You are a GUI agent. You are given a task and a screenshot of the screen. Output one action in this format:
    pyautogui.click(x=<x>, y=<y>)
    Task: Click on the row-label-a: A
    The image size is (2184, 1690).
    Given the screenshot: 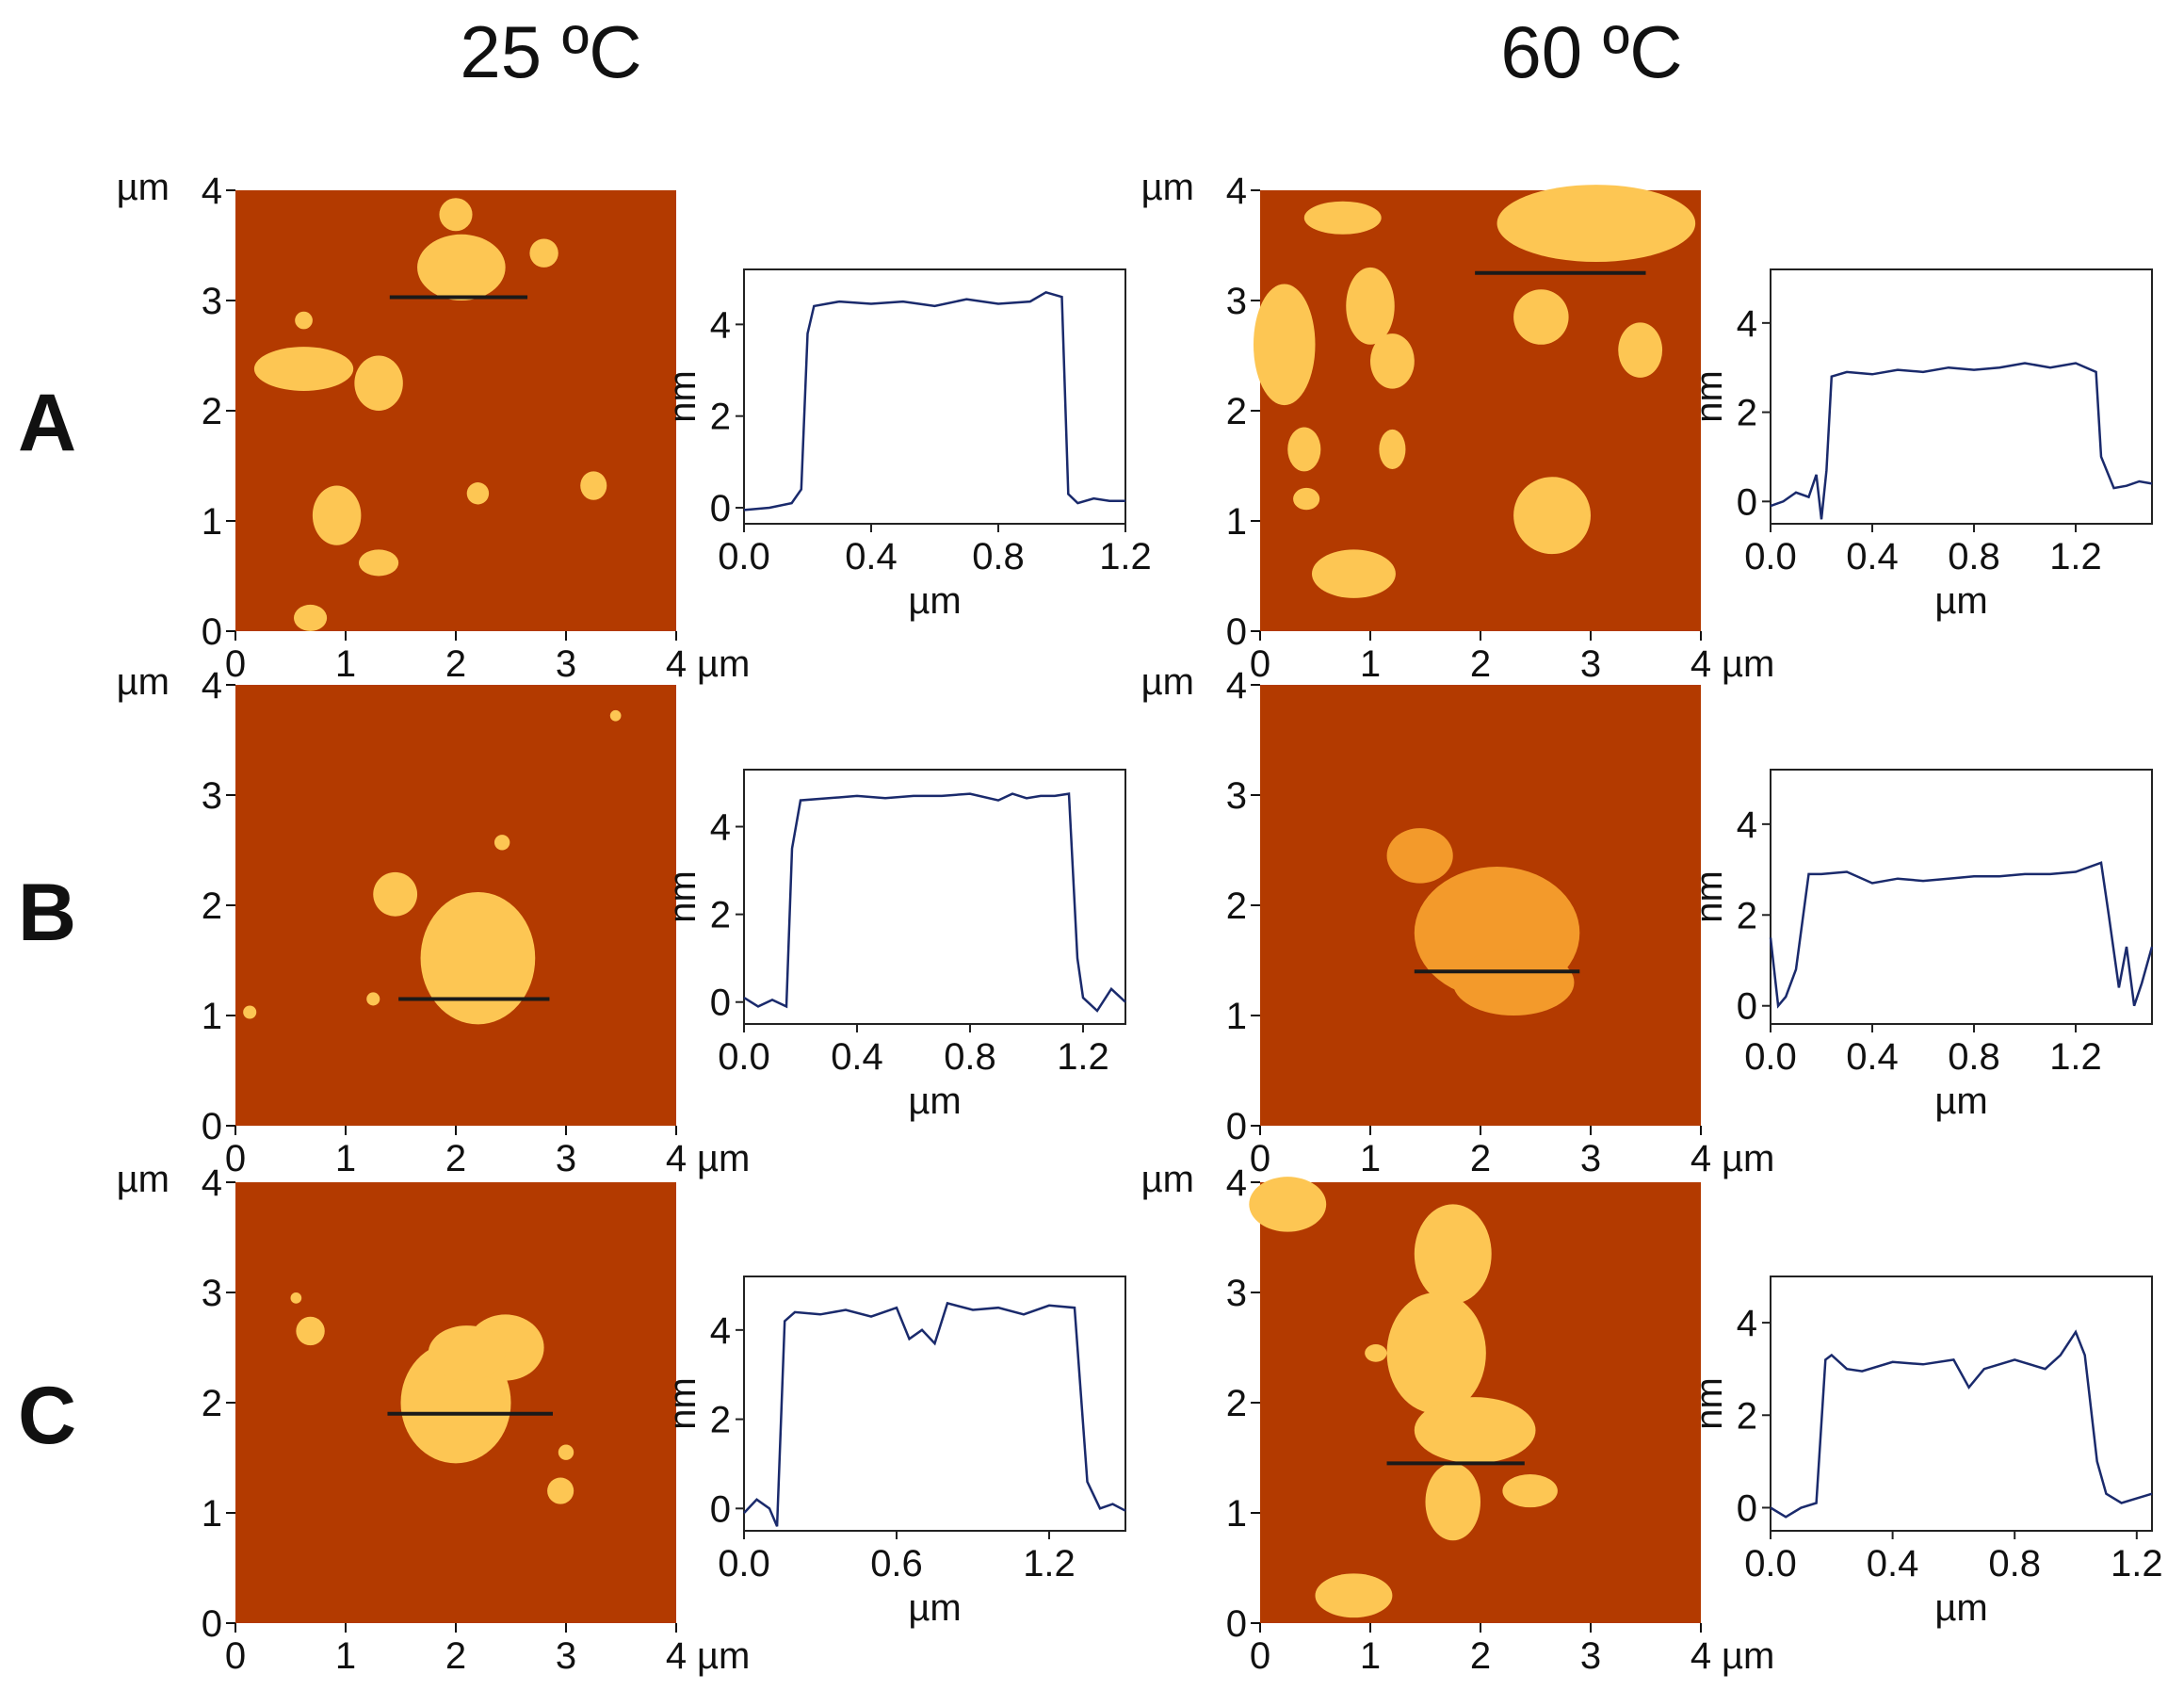 What is the action you would take?
    pyautogui.click(x=47, y=423)
    